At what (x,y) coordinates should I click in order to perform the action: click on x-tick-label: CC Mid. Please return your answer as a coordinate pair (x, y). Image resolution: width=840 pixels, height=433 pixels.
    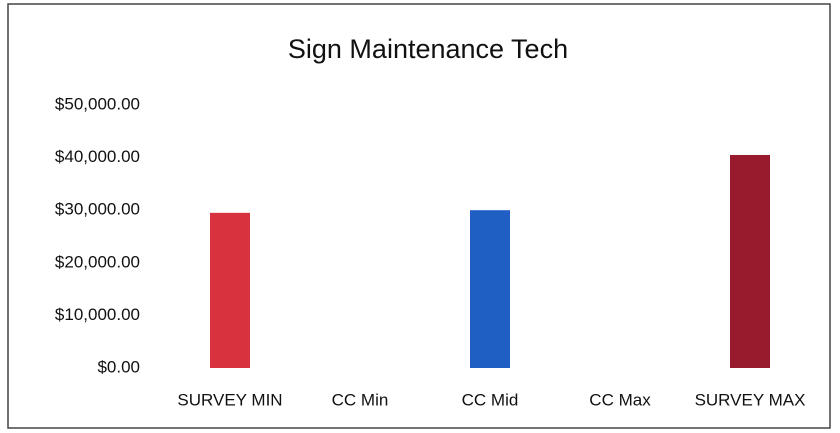
    Looking at the image, I should click on (490, 399).